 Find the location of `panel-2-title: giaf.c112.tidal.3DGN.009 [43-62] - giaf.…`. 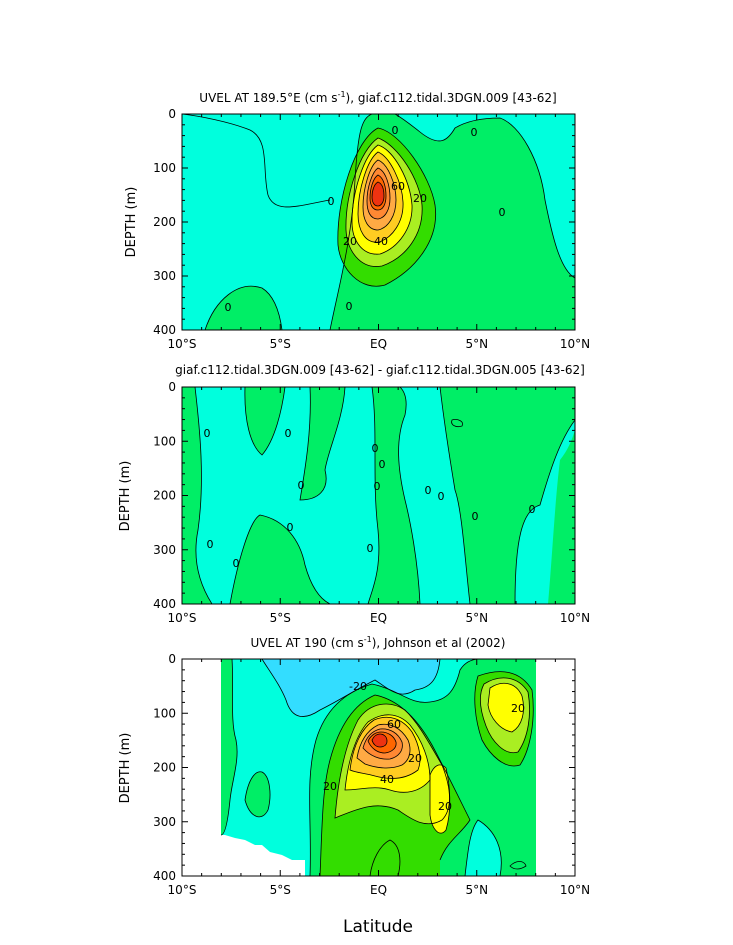

panel-2-title: giaf.c112.tidal.3DGN.009 [43-62] - giaf.… is located at coordinates (380, 370).